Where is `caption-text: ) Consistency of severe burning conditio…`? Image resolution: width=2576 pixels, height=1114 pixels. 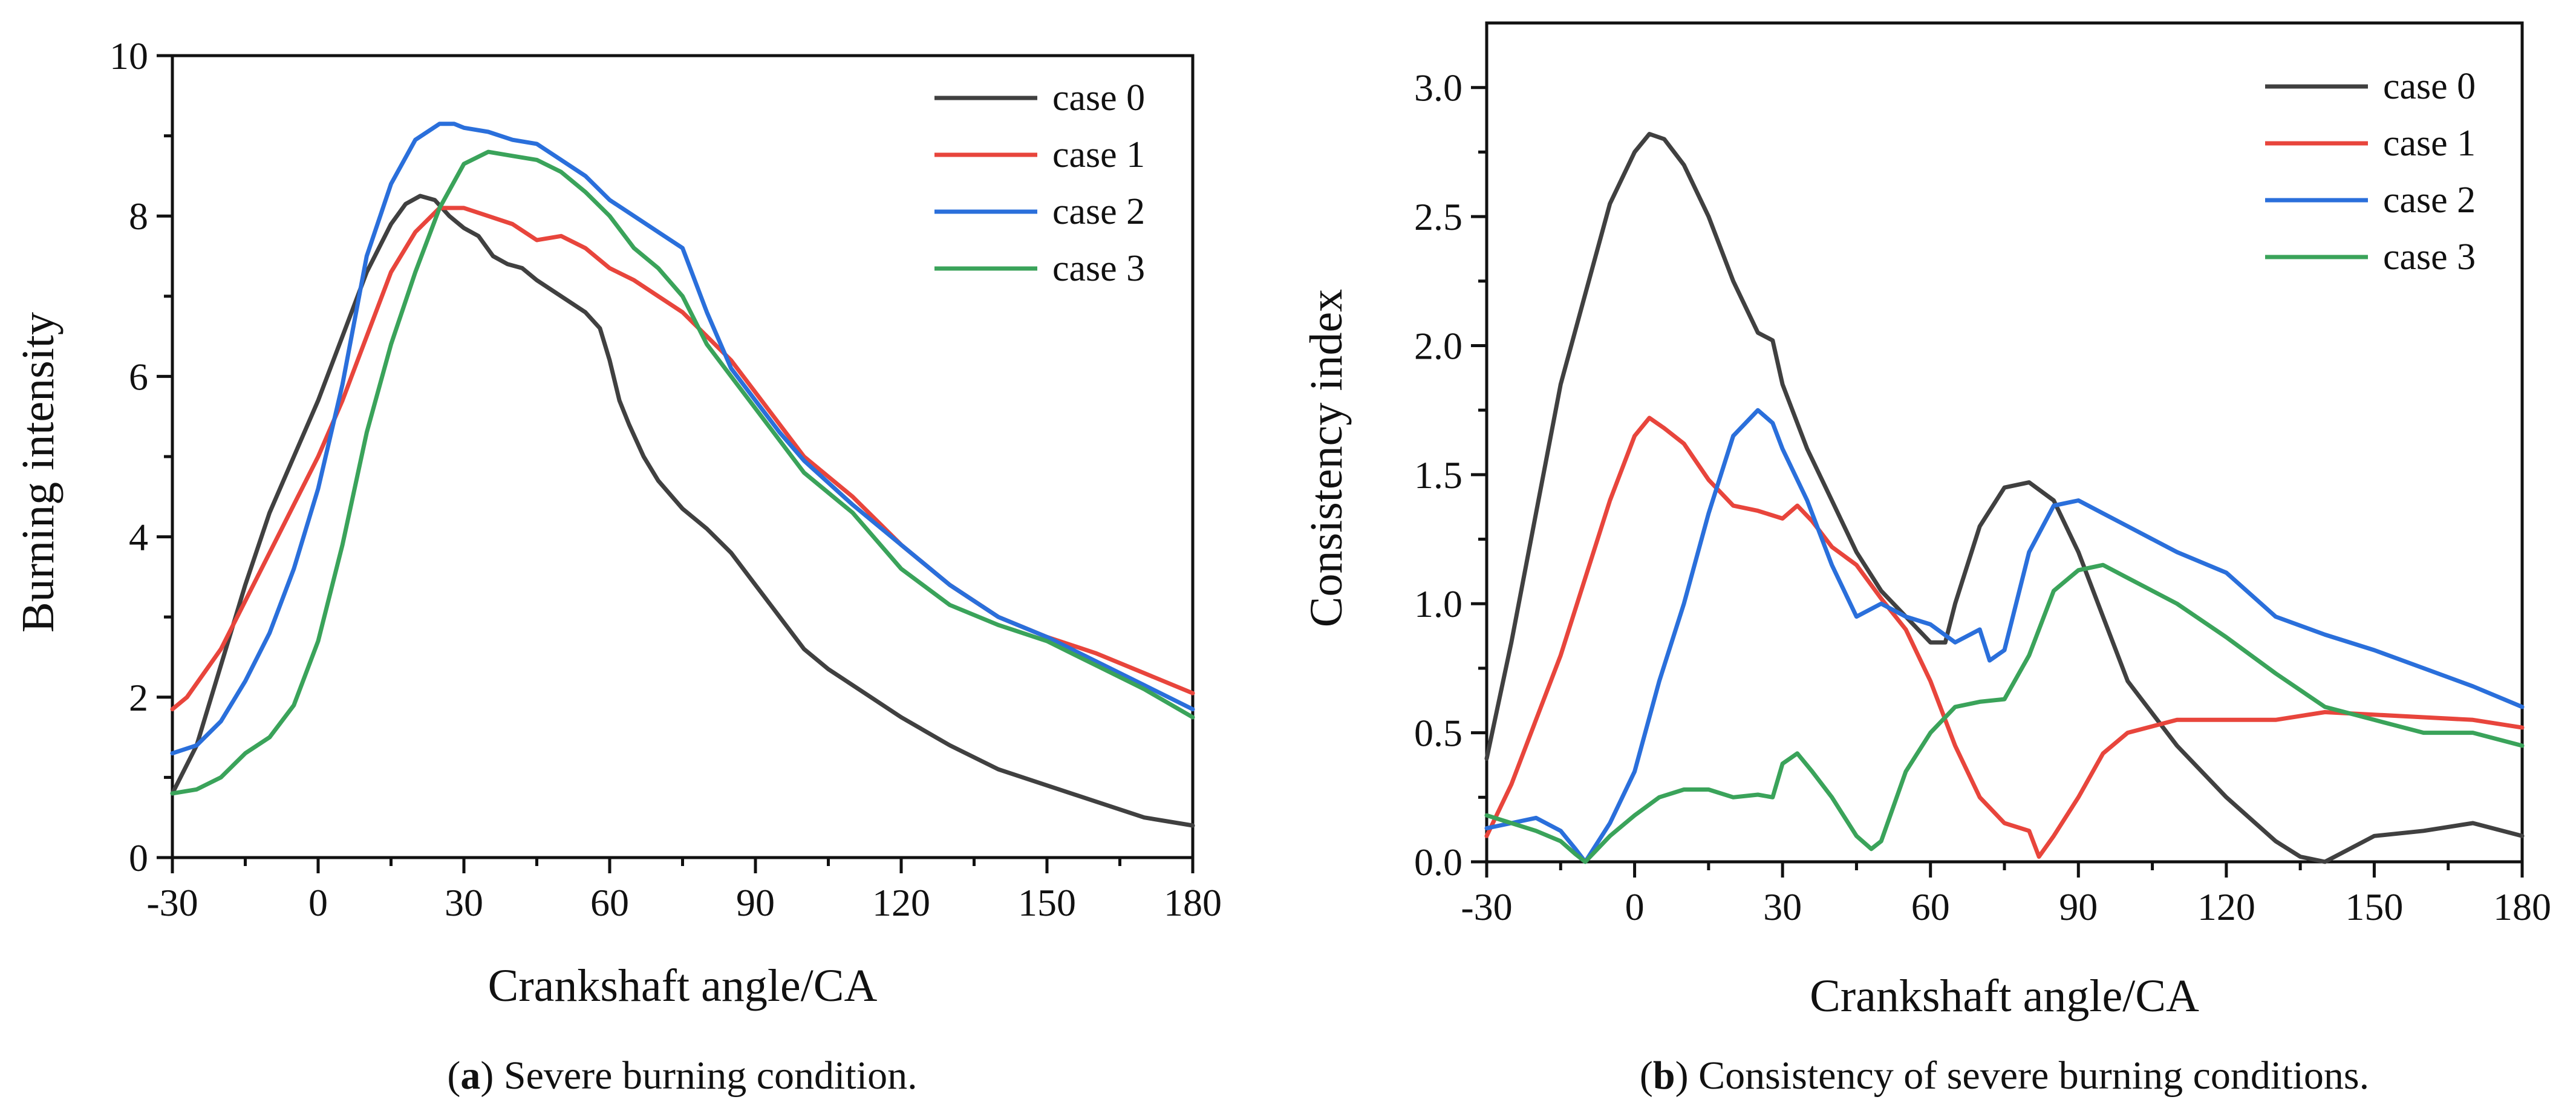 caption-text: ) Consistency of severe burning conditio… is located at coordinates (2022, 1076).